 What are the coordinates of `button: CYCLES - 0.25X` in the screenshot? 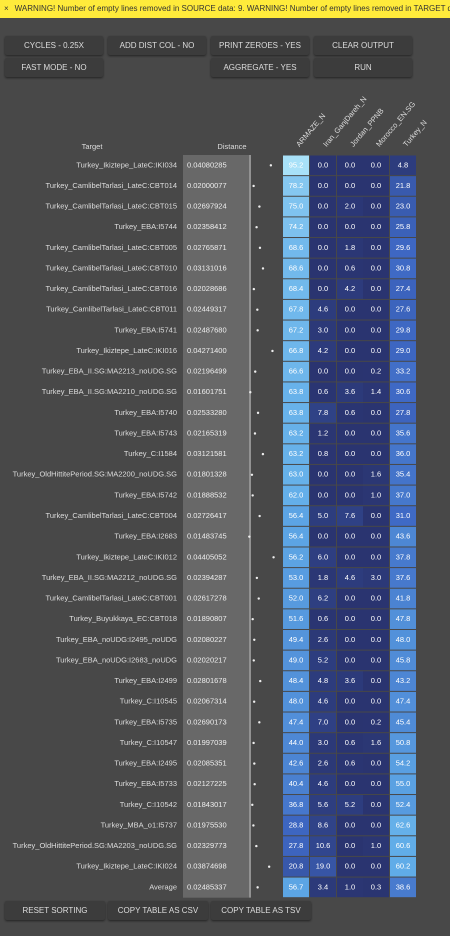 It's located at (54, 45).